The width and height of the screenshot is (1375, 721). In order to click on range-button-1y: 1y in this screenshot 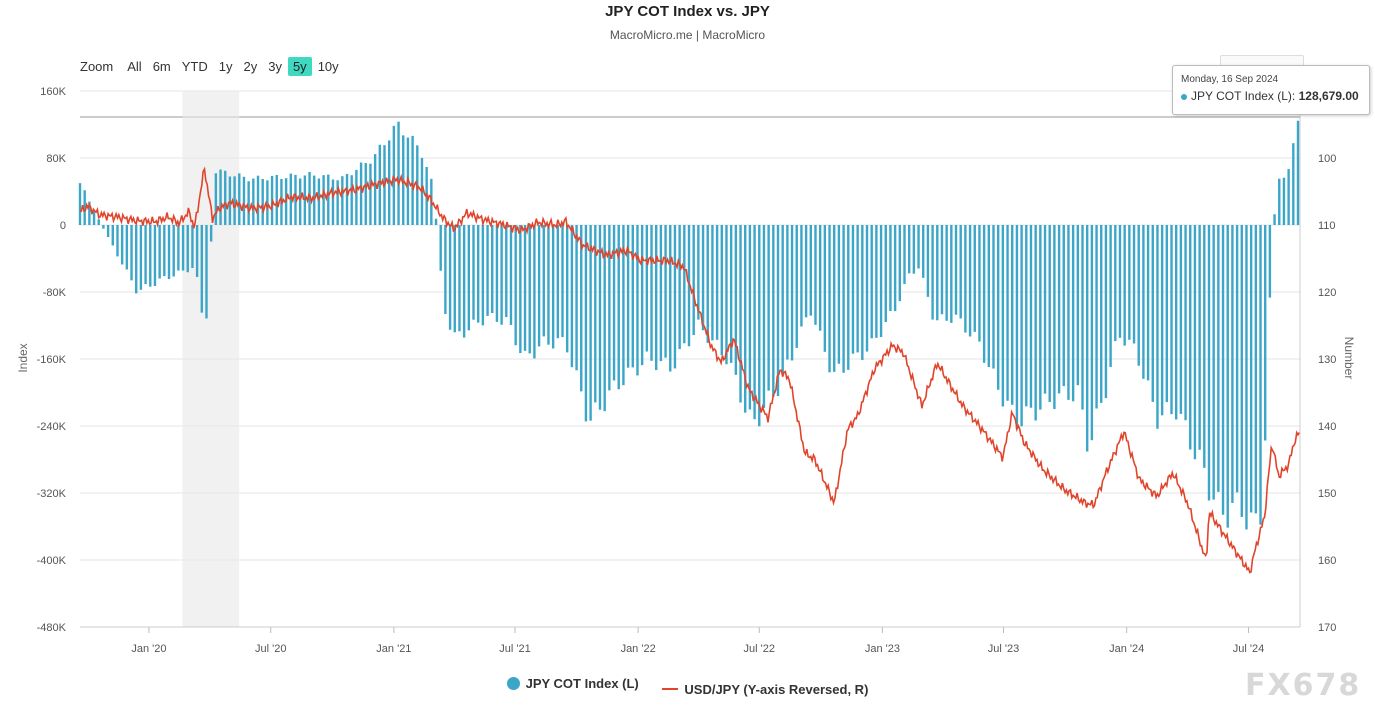, I will do `click(225, 66)`.